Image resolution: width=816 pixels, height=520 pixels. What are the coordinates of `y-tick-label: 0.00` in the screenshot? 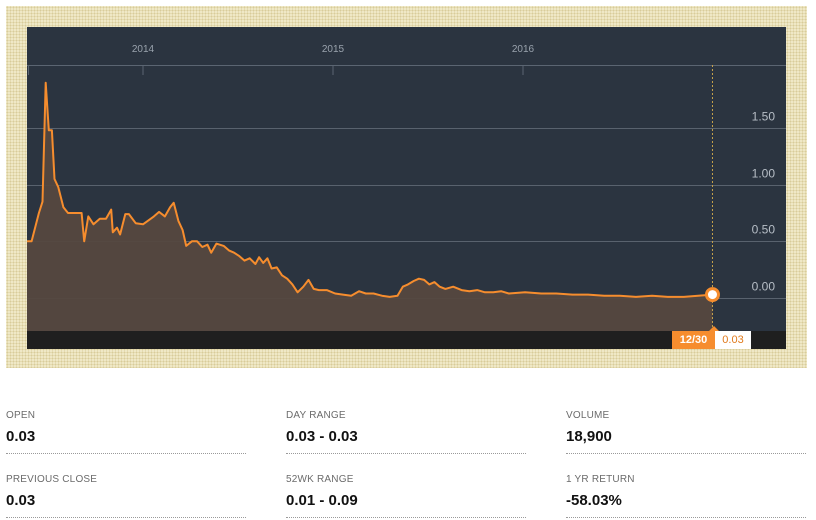 It's located at (764, 287).